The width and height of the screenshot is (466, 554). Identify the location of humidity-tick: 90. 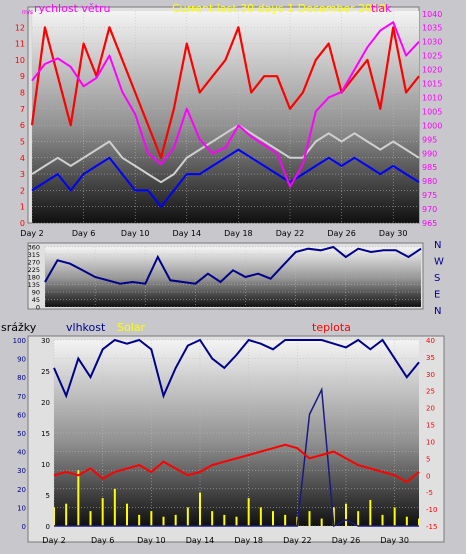
(21, 360).